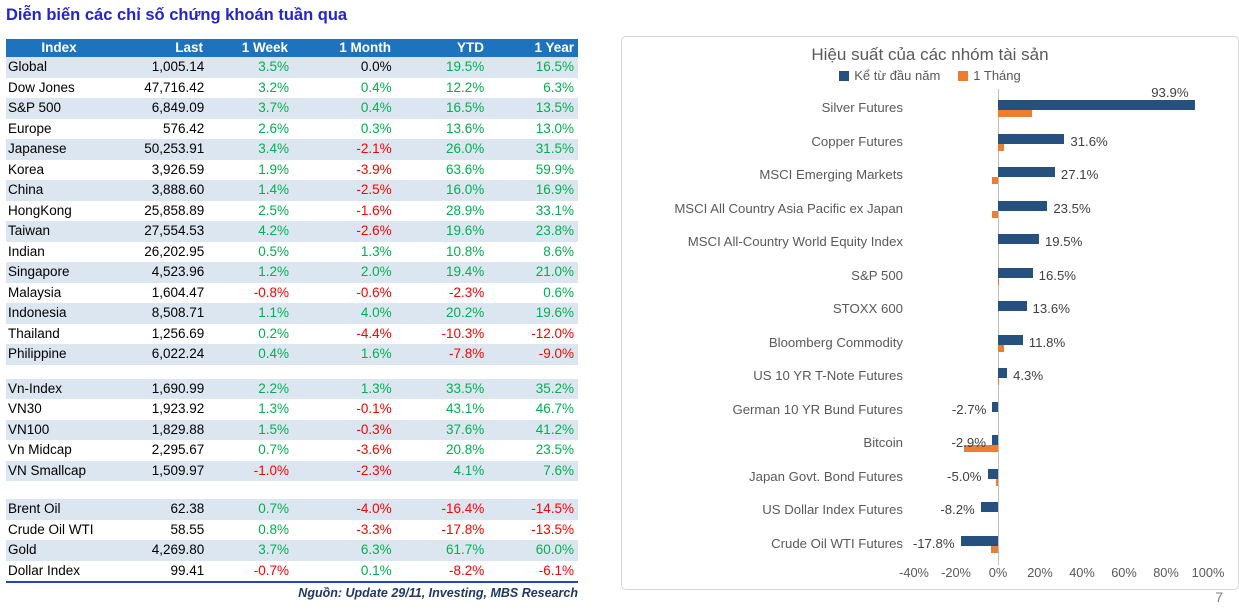 This screenshot has width=1239, height=613. I want to click on index-name-cell: Taiwan, so click(29, 230).